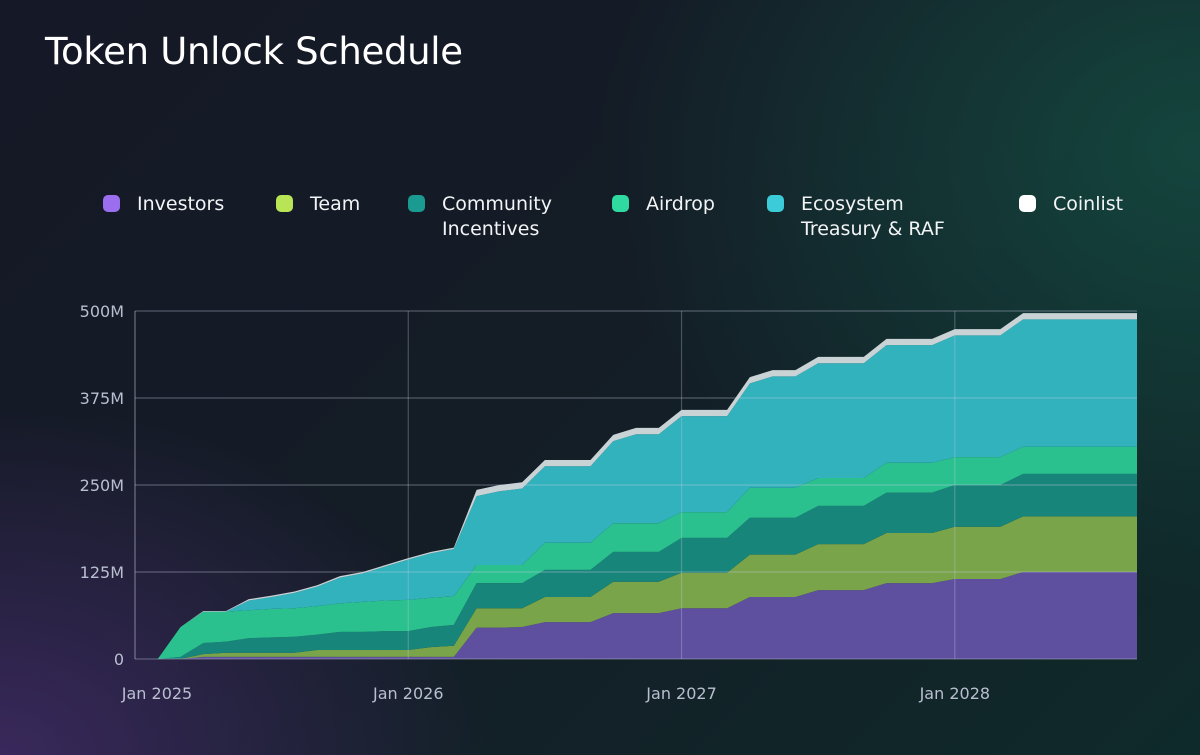 This screenshot has width=1200, height=755. I want to click on y-tick-label: 125M, so click(102, 572).